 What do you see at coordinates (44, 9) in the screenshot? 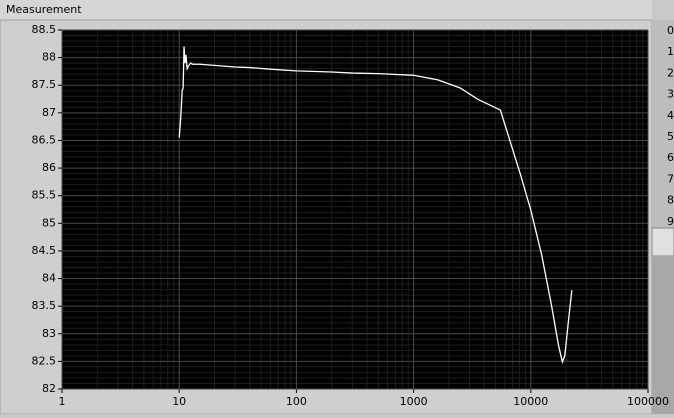
I see `window-title: Measurement` at bounding box center [44, 9].